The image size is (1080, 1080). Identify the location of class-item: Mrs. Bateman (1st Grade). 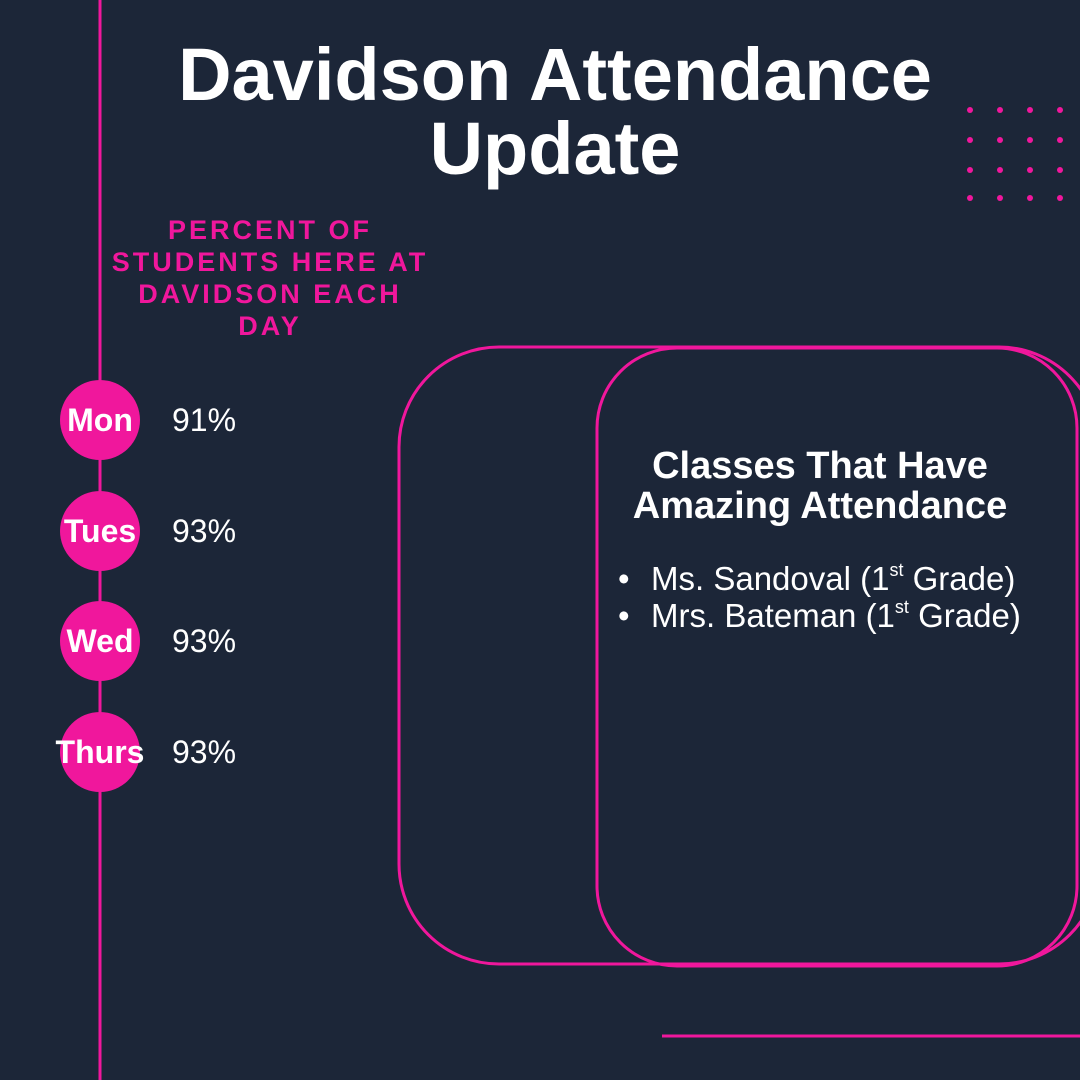
(819, 615).